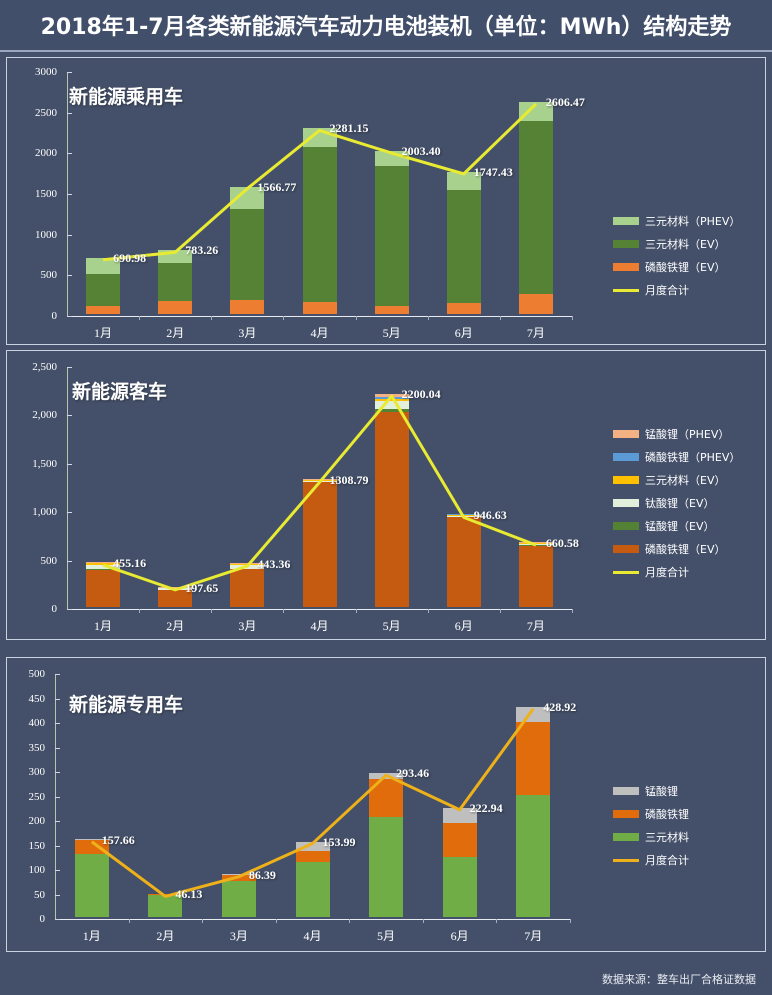 The width and height of the screenshot is (772, 995). Describe the element at coordinates (262, 874) in the screenshot. I see `data-point-label: 86.39` at that location.